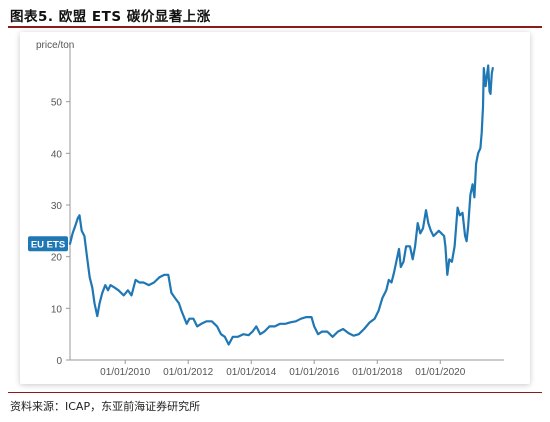  Describe the element at coordinates (110, 17) in the screenshot. I see `figure-title: 图表5. 欧盟 ETS 碳价显著上涨` at that location.